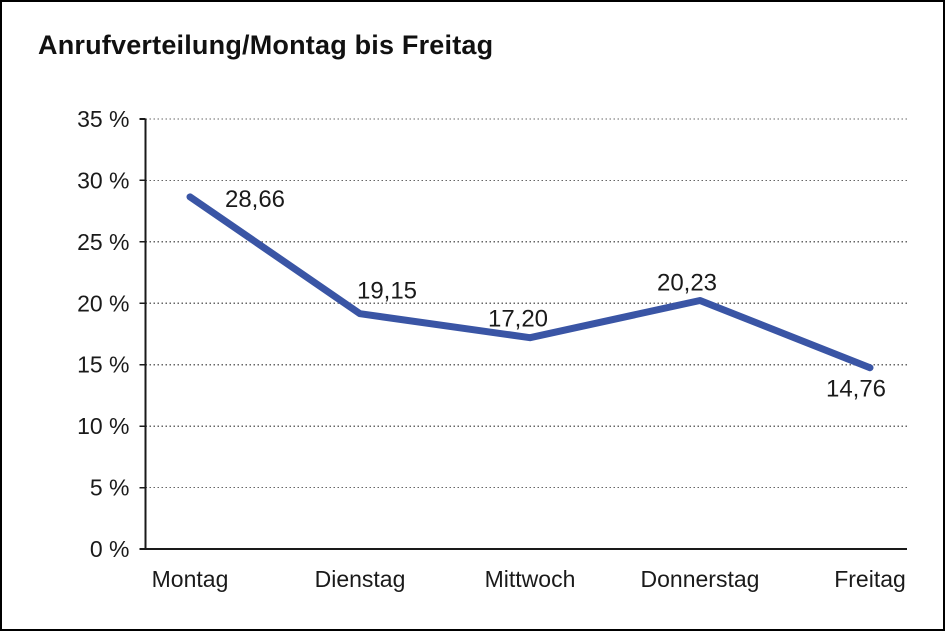 This screenshot has height=631, width=945. Describe the element at coordinates (103, 303) in the screenshot. I see `y-tick-label: 20 %` at that location.